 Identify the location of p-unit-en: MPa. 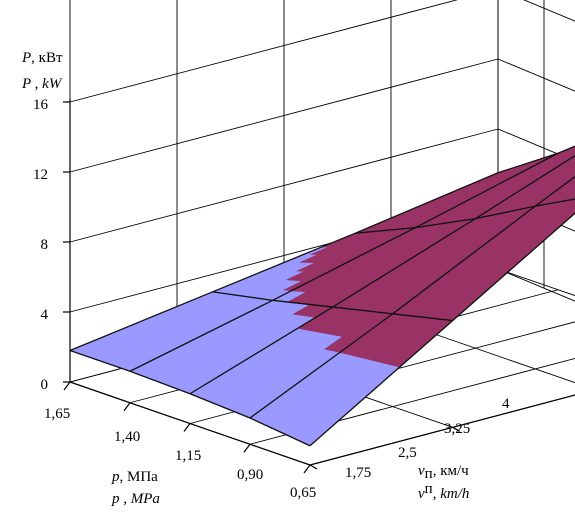
(145, 499).